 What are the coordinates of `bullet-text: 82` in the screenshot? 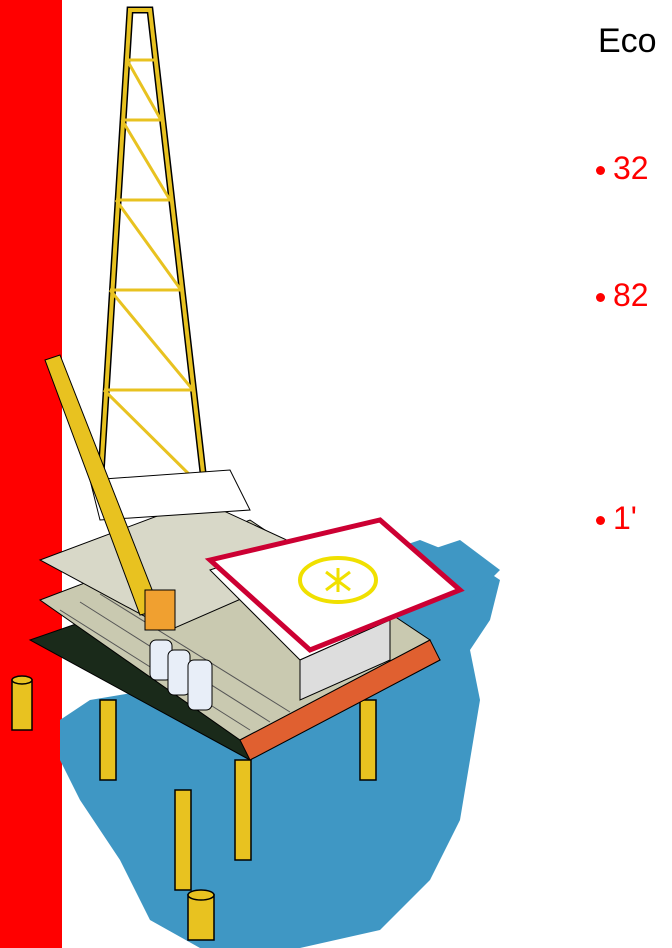 It's located at (631, 295).